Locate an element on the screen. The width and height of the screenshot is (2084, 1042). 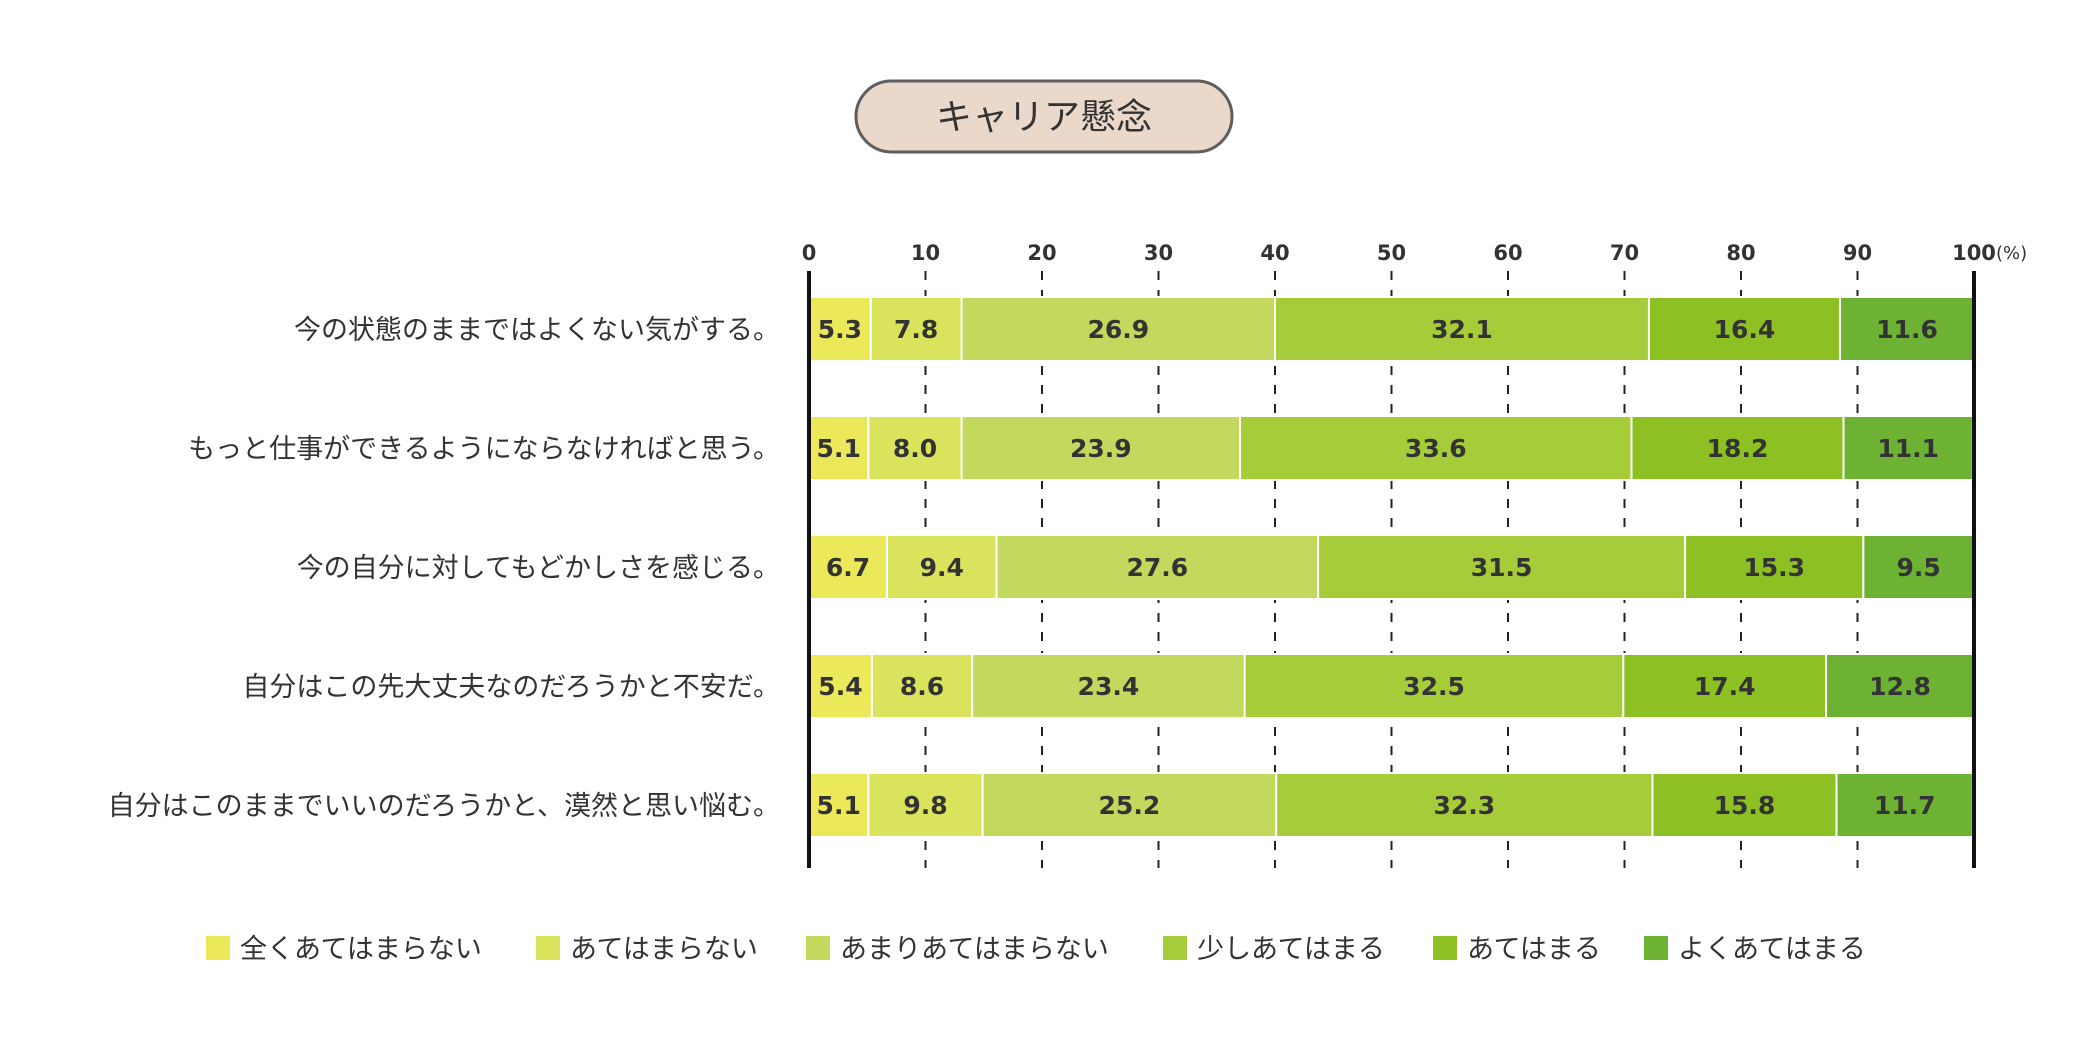
x-tick-label: 80 is located at coordinates (1740, 253).